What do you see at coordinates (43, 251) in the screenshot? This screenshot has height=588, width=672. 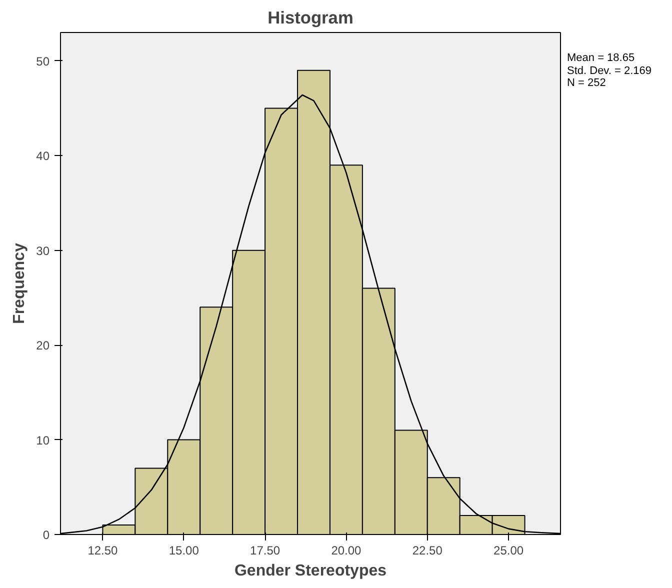 I see `y-tick-label: 30` at bounding box center [43, 251].